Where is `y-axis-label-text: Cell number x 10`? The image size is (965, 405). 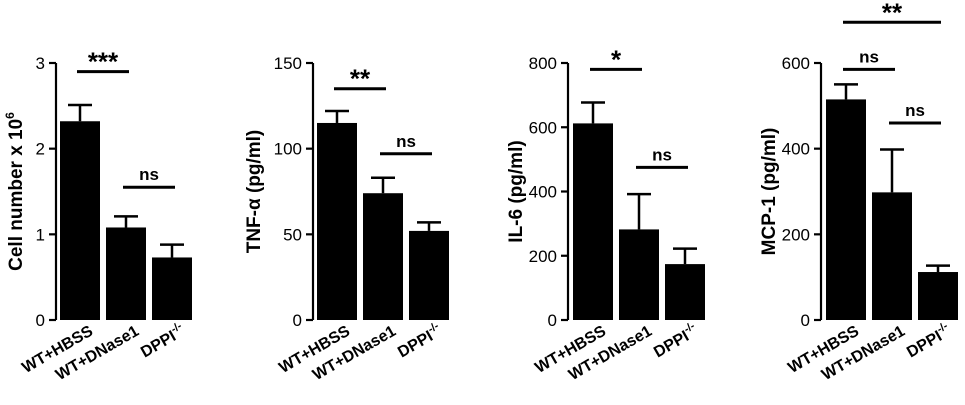 y-axis-label-text: Cell number x 10 is located at coordinates (16, 195).